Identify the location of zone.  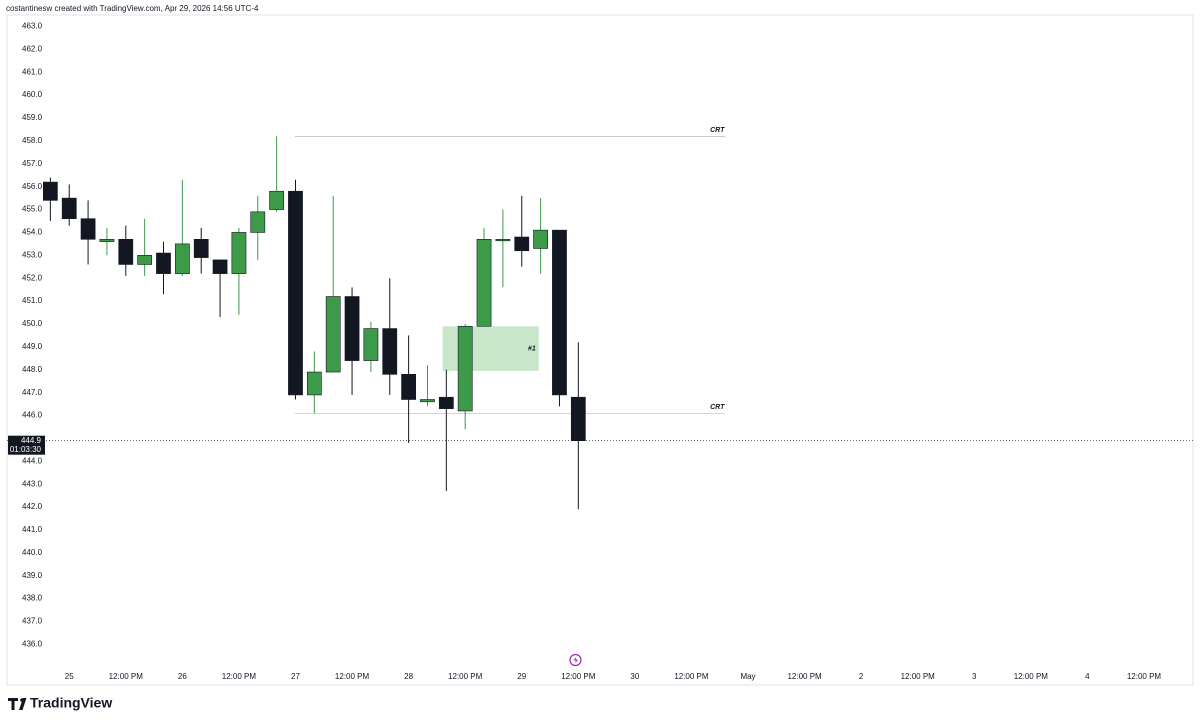
(490, 348).